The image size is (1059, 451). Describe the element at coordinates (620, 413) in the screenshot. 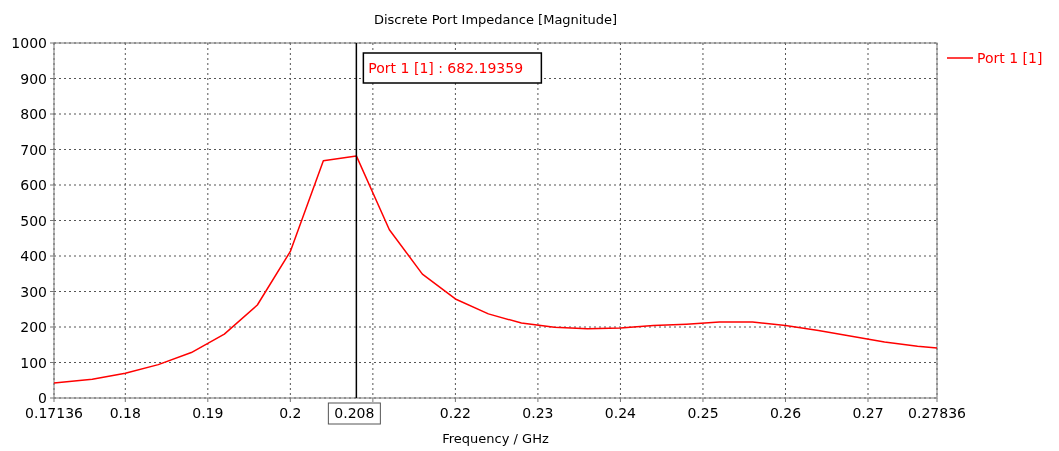

I see `x-tick-label: 0.24` at that location.